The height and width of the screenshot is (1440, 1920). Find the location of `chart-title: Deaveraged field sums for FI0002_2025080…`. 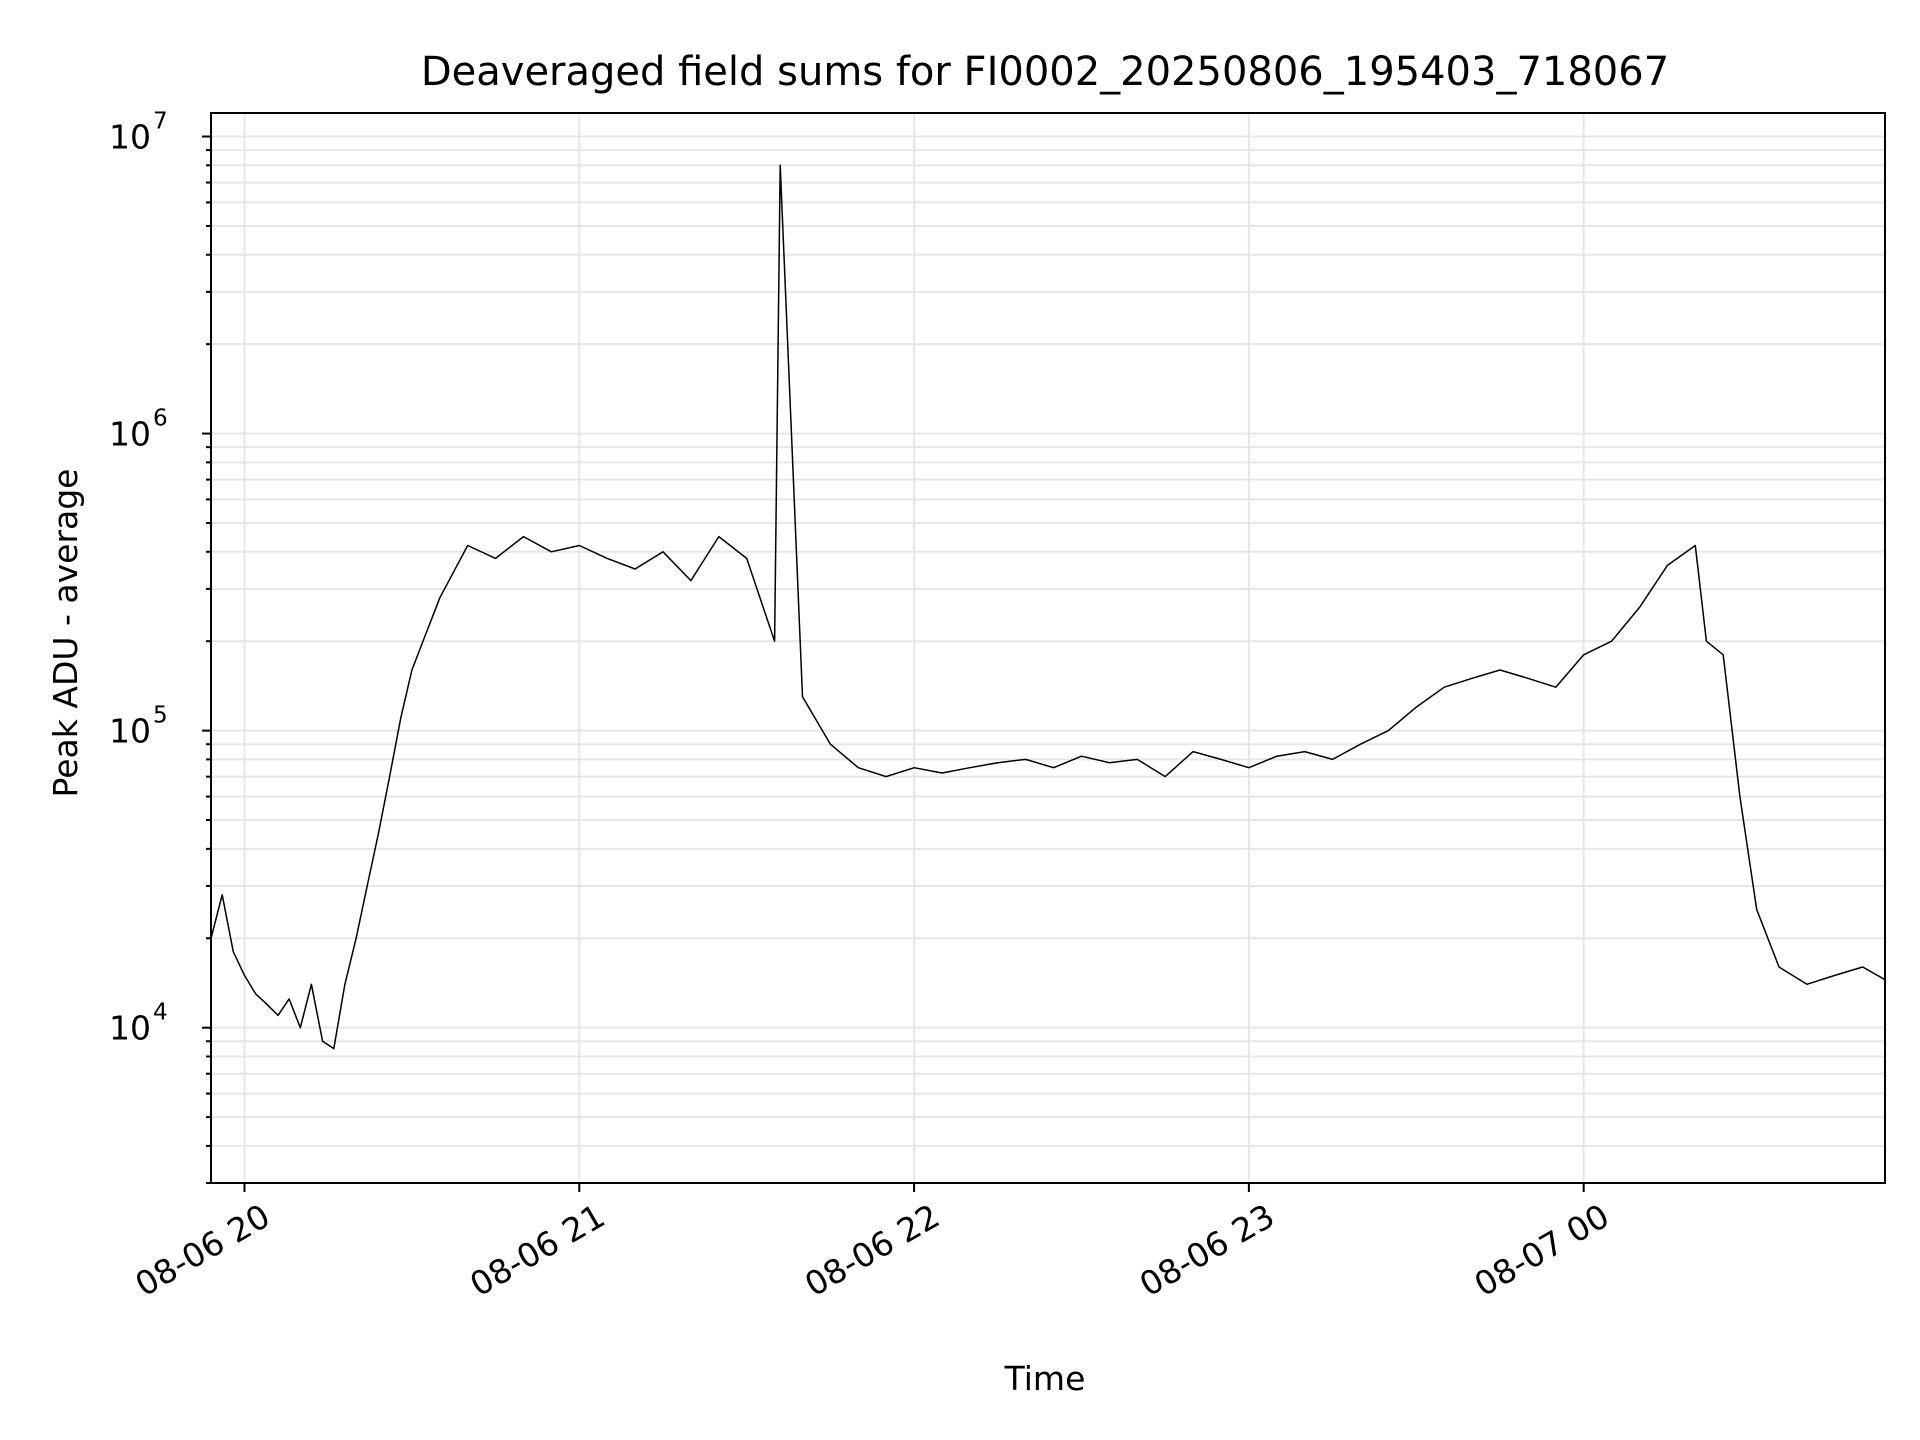

chart-title: Deaveraged field sums for FI0002_2025080… is located at coordinates (1045, 72).